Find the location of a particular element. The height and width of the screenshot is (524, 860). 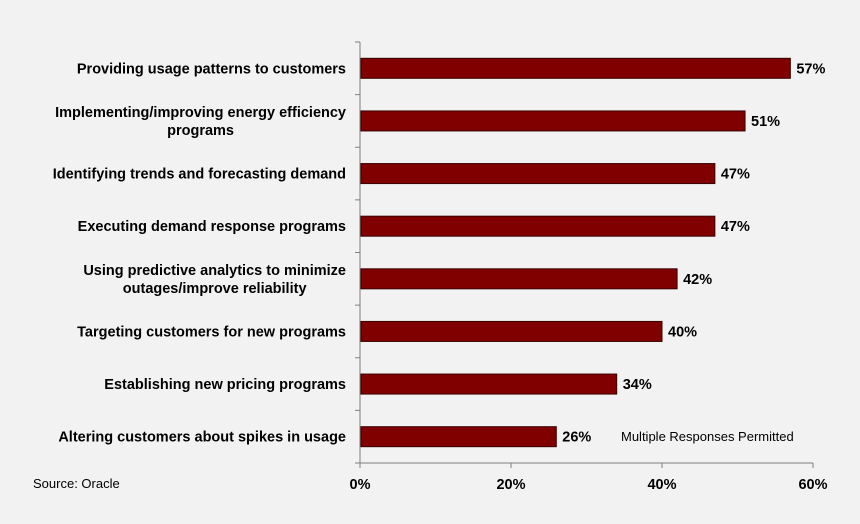

bar-value-label: 51% is located at coordinates (765, 122).